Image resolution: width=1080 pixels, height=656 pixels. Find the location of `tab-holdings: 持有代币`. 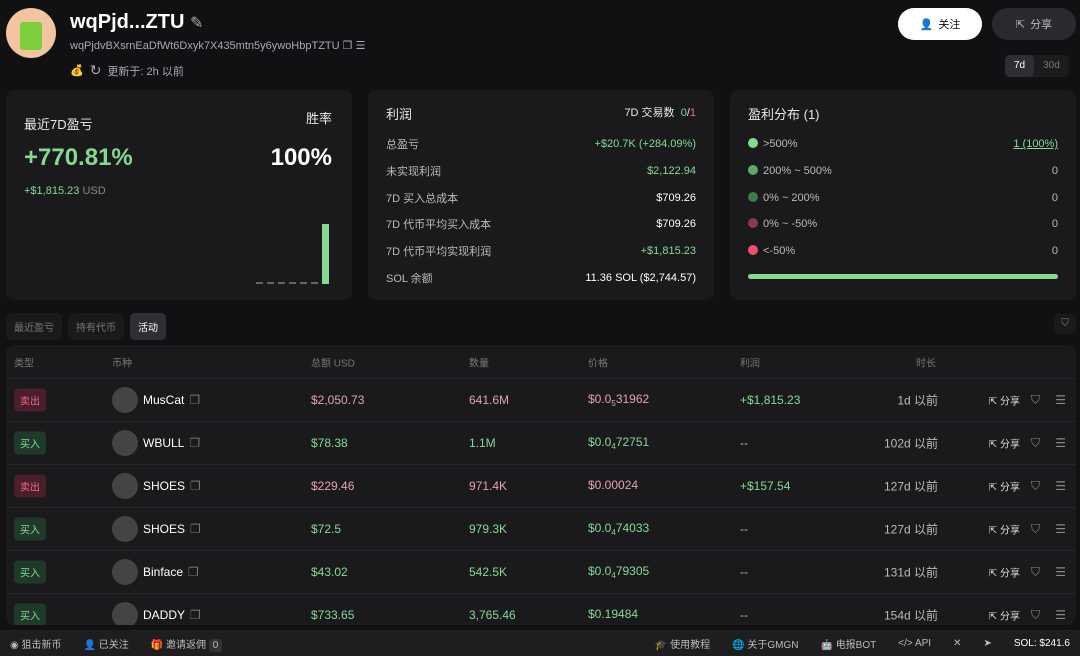

tab-holdings: 持有代币 is located at coordinates (96, 326).